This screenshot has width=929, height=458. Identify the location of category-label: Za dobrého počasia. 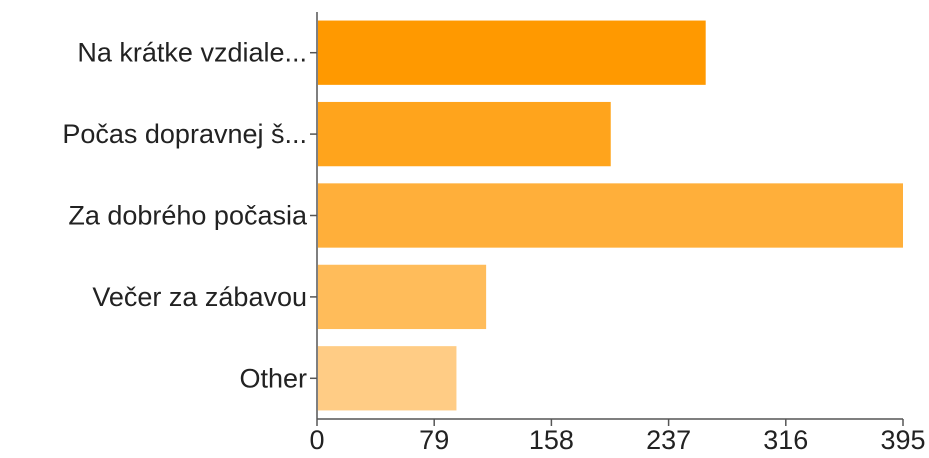
(188, 216).